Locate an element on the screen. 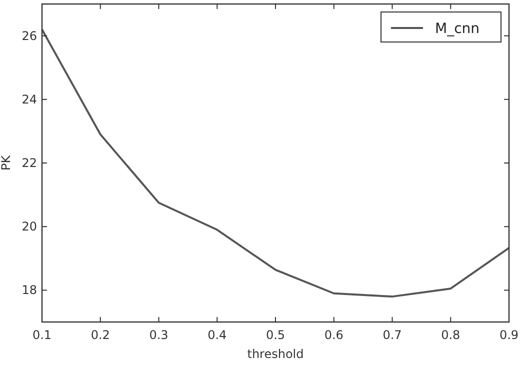 The height and width of the screenshot is (366, 523). y-tick-label: 18 is located at coordinates (29, 290).